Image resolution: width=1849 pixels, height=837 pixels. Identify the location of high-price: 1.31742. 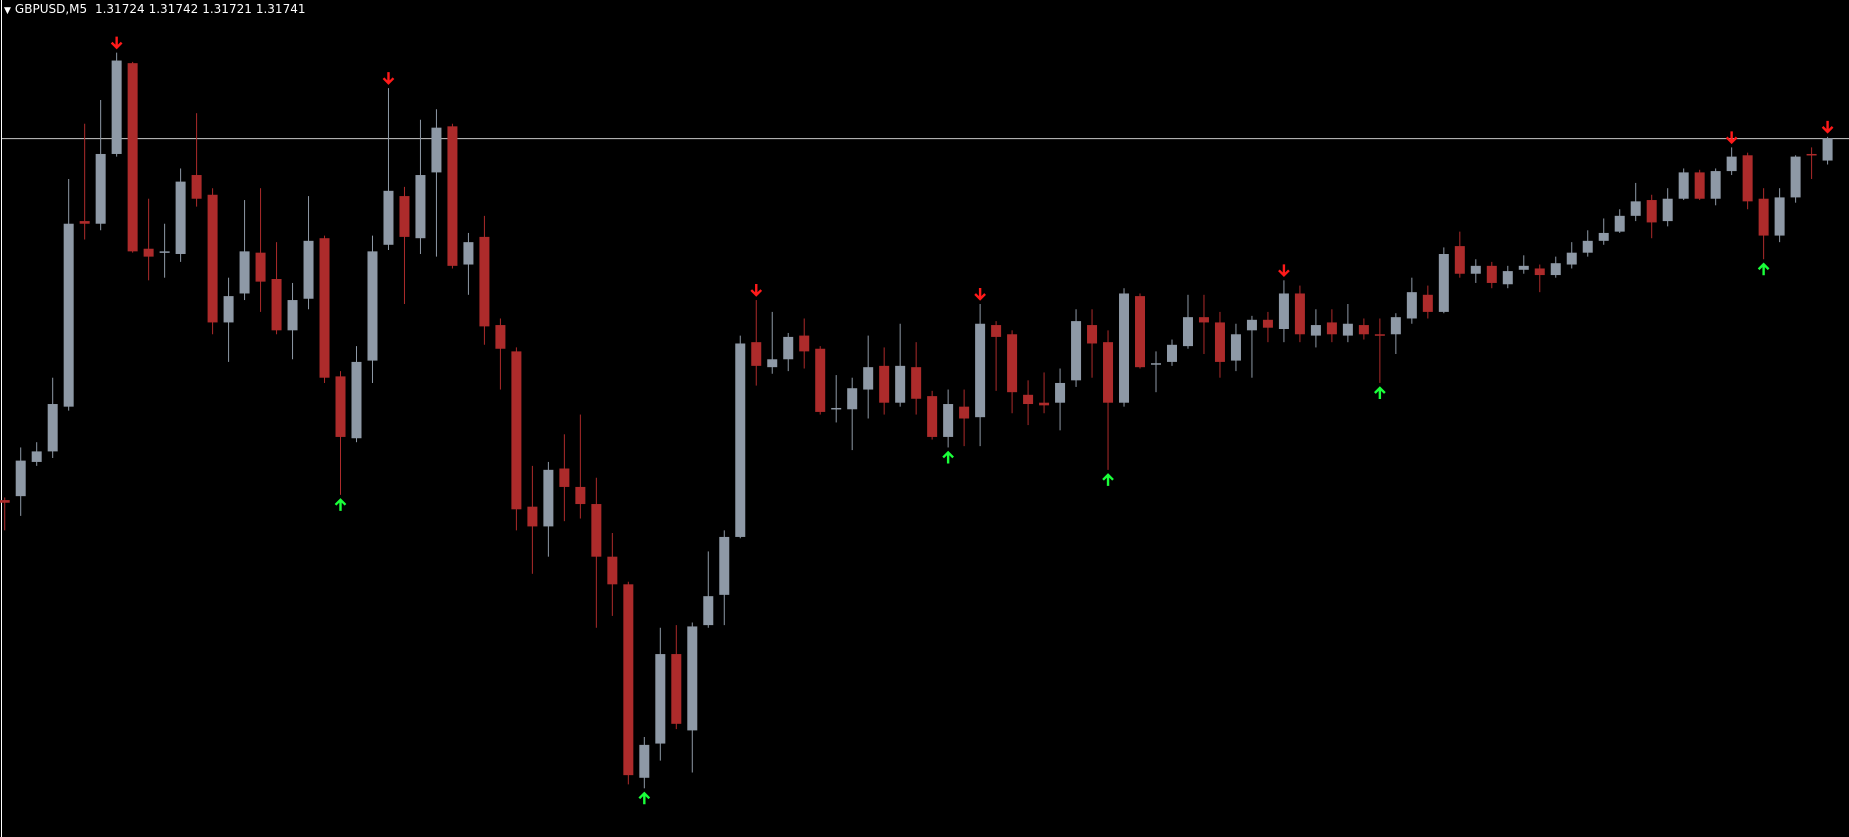
(173, 9).